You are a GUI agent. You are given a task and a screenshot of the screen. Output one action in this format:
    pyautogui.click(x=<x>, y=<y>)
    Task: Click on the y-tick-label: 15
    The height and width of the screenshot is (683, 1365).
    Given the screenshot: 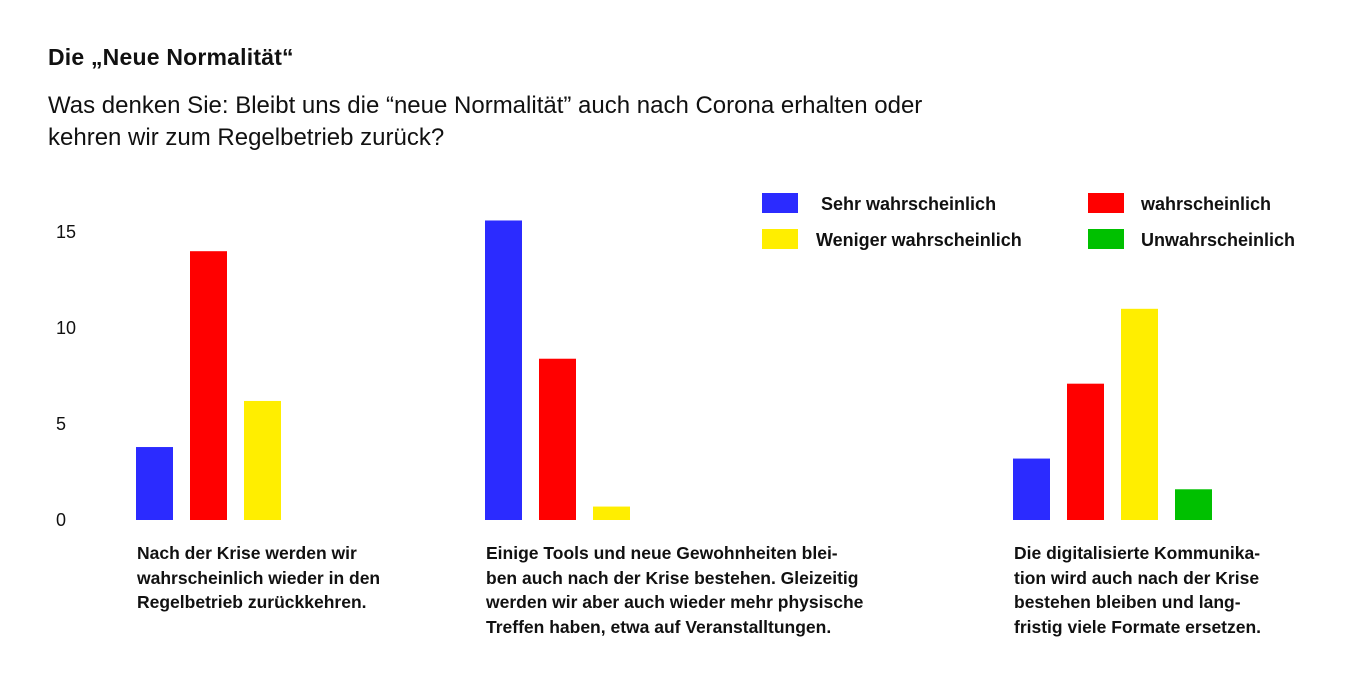 What is the action you would take?
    pyautogui.click(x=66, y=232)
    